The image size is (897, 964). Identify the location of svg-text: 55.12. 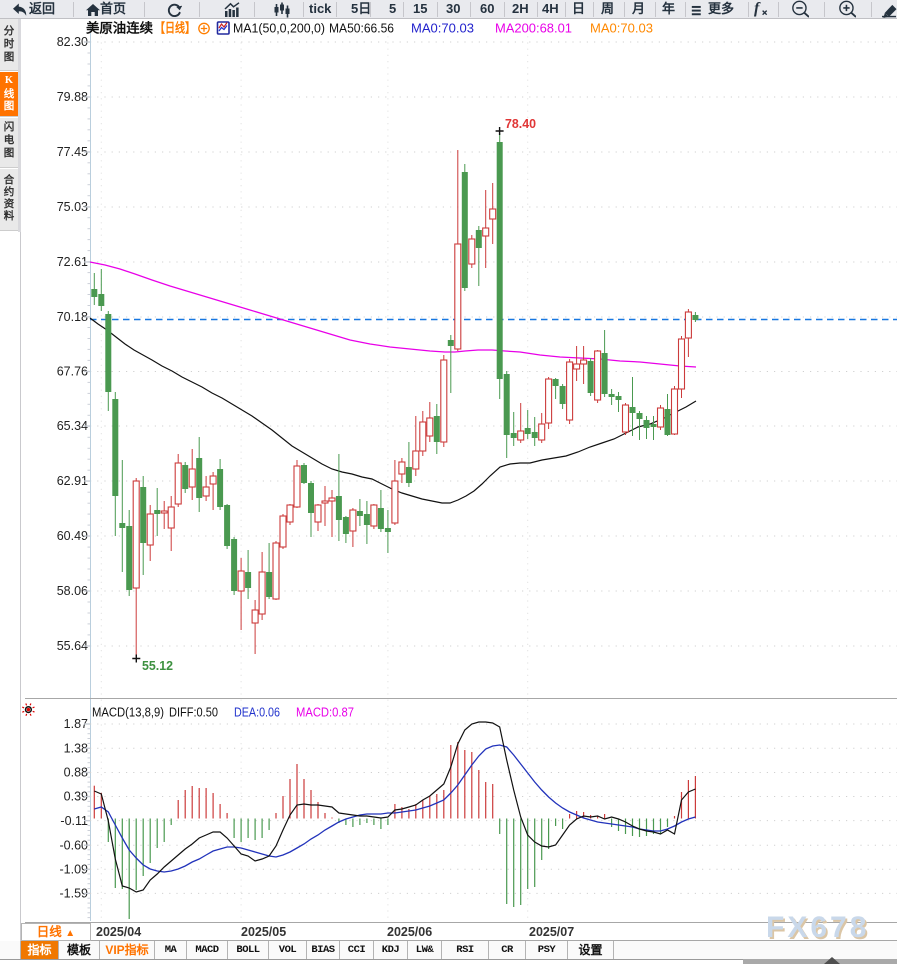
(157, 665).